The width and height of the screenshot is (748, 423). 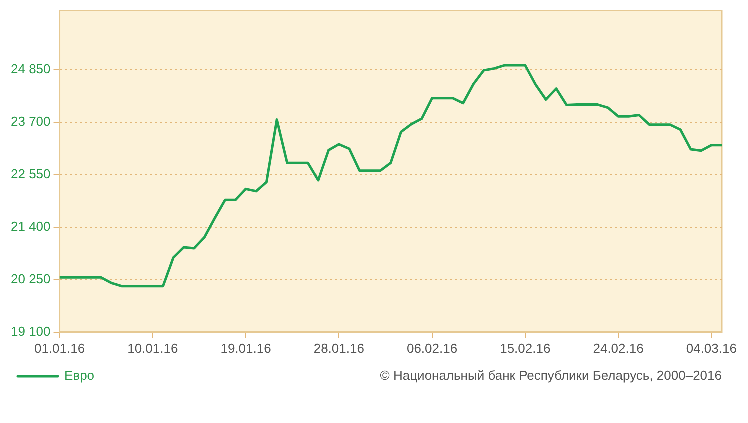 I want to click on legend-label: Евро, so click(x=79, y=376).